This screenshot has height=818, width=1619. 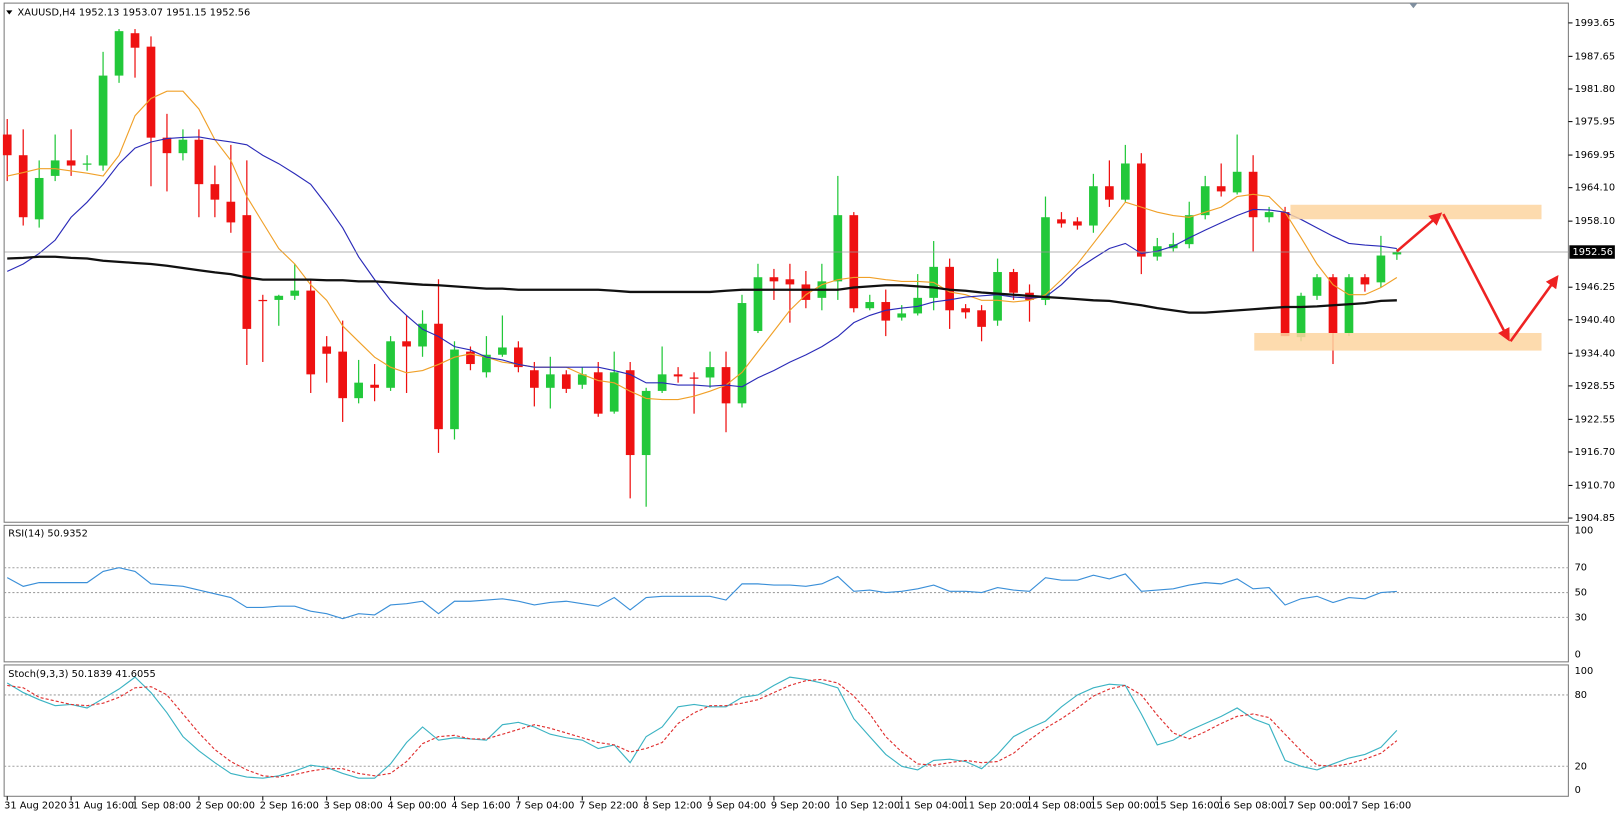 What do you see at coordinates (867, 806) in the screenshot?
I see `x-tick-label: 10 Sep 12:00` at bounding box center [867, 806].